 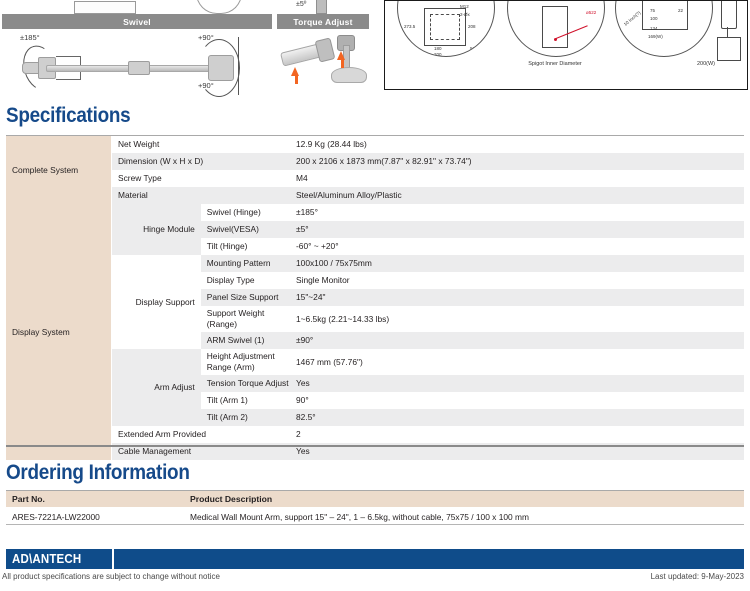 What do you see at coordinates (325, 50) in the screenshot?
I see `torque-arm-head` at bounding box center [325, 50].